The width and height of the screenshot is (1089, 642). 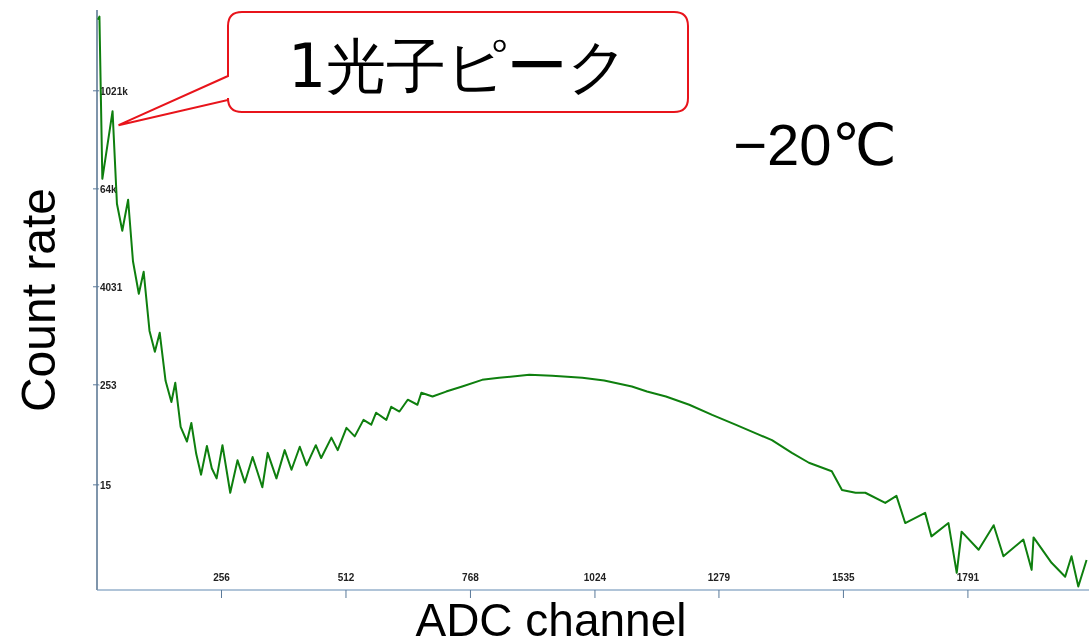 I want to click on x-tick-label: 1791, so click(x=968, y=577).